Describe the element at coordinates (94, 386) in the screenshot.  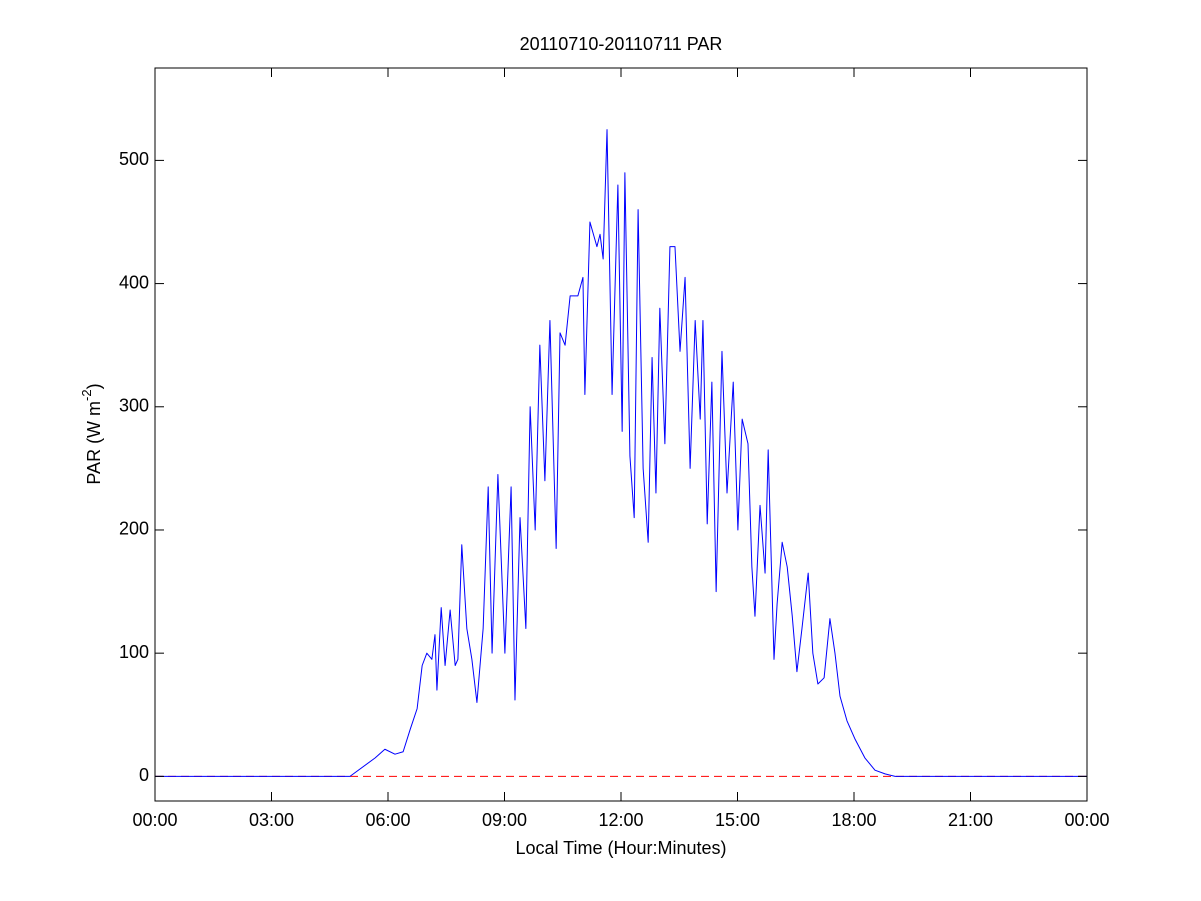
I see `y-label-suffix: )` at that location.